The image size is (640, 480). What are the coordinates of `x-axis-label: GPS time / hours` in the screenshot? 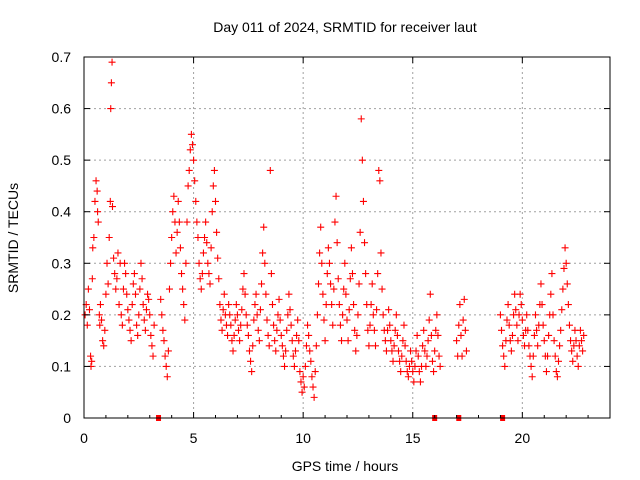 It's located at (345, 466).